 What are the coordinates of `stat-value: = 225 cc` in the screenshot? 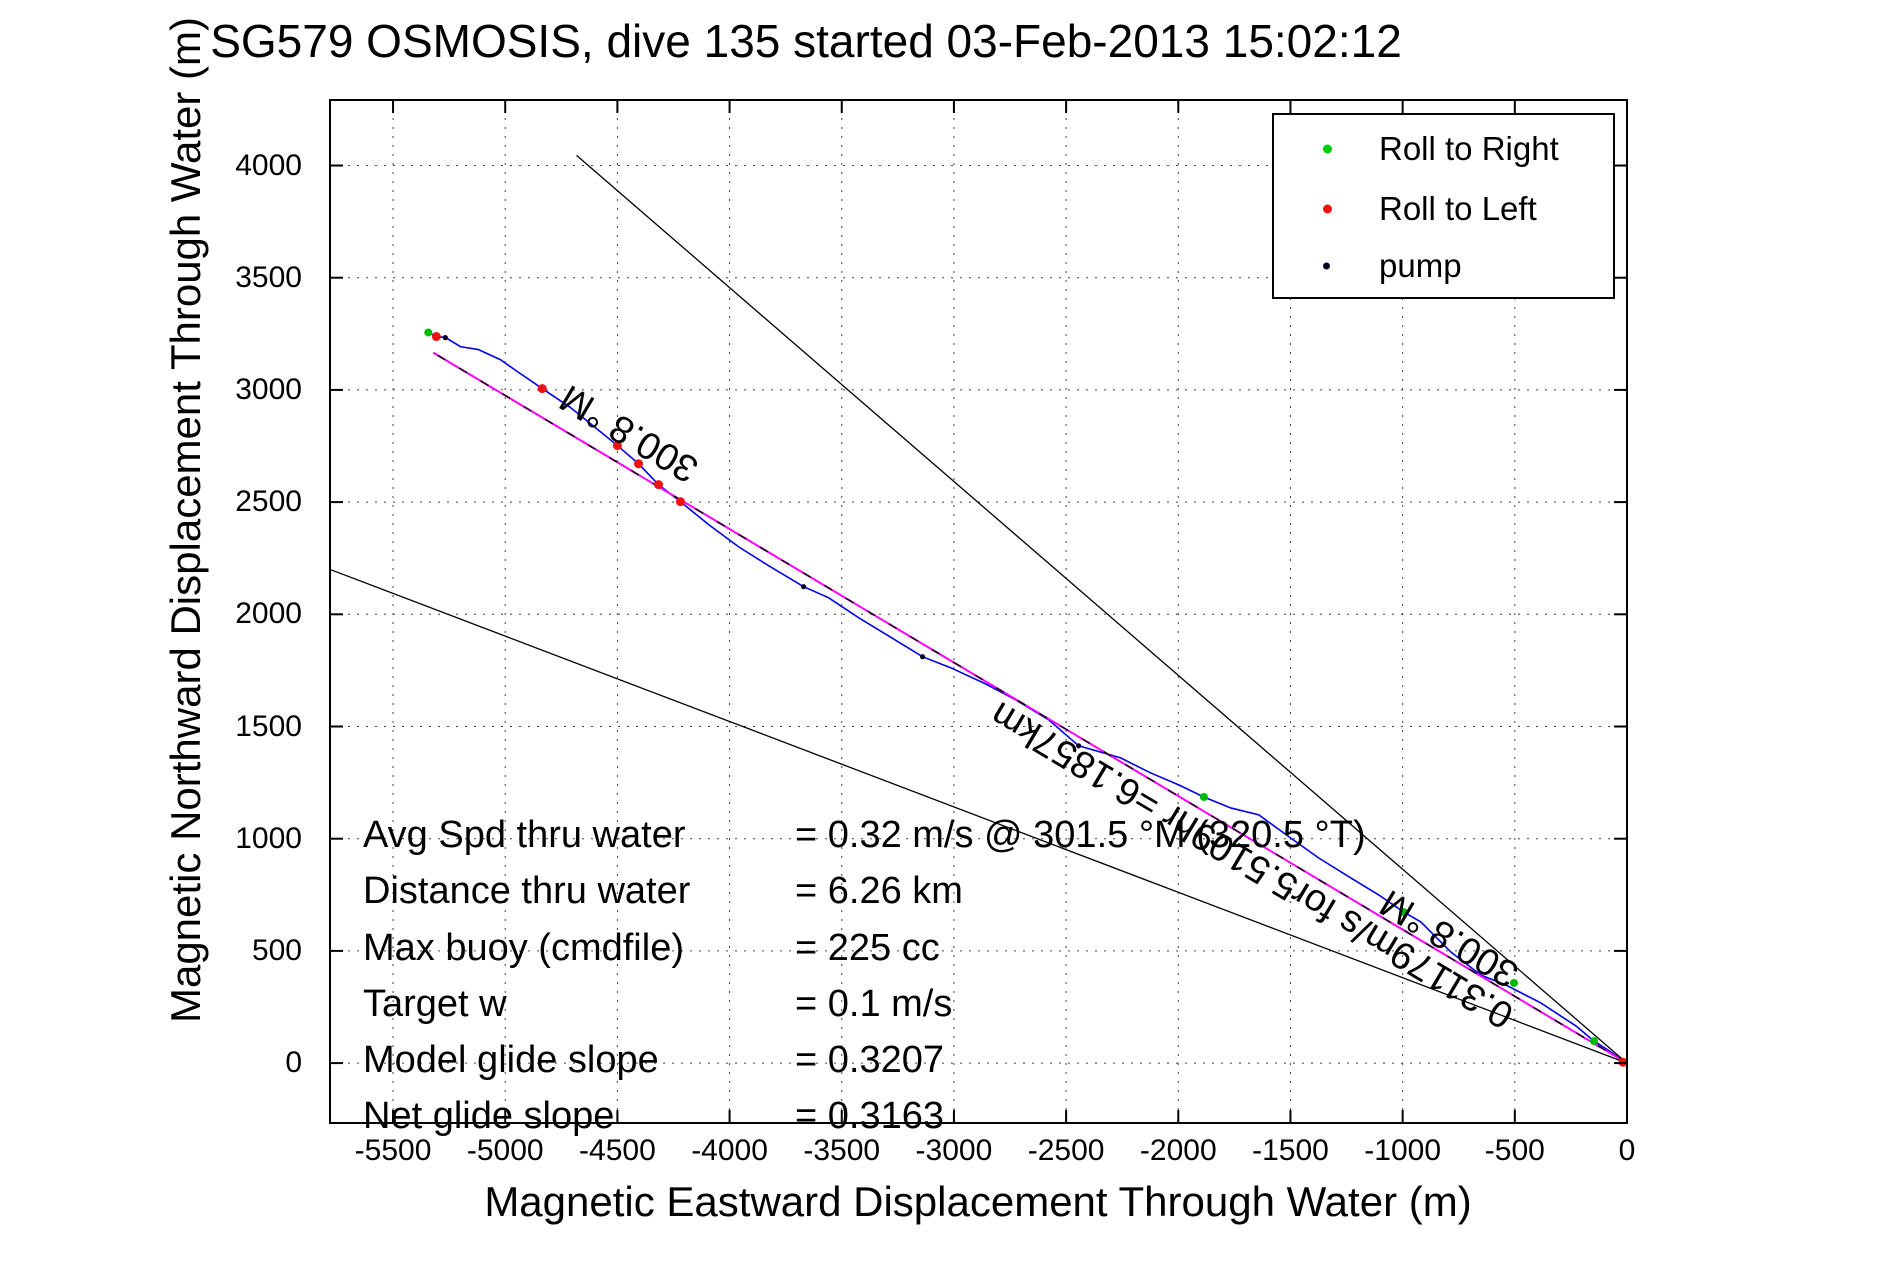 It's located at (867, 948).